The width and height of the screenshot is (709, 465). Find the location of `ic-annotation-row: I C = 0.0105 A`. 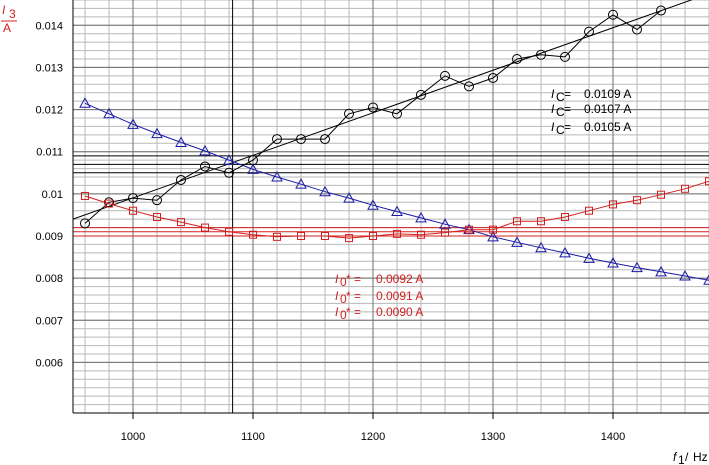

ic-annotation-row: I C = 0.0105 A is located at coordinates (591, 128).